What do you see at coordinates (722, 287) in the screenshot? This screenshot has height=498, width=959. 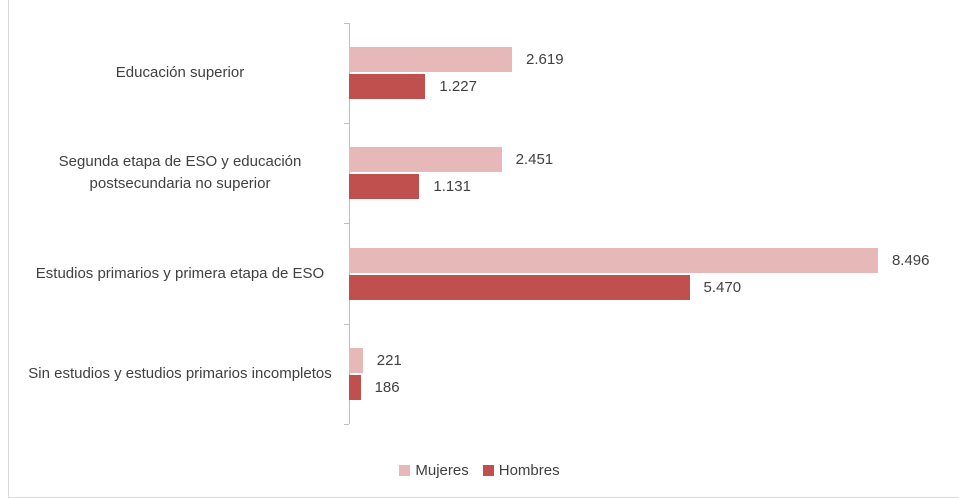 I see `data-label: 5.470` at bounding box center [722, 287].